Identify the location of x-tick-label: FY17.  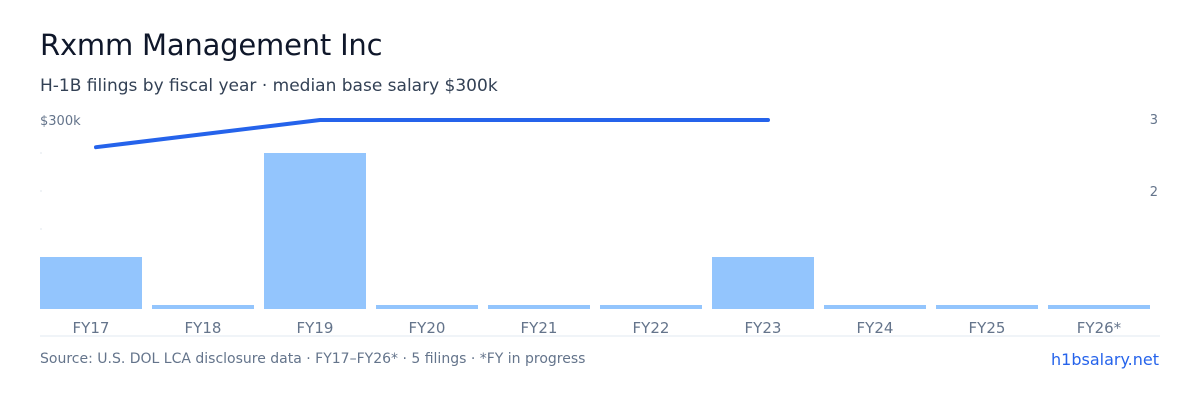
(91, 328).